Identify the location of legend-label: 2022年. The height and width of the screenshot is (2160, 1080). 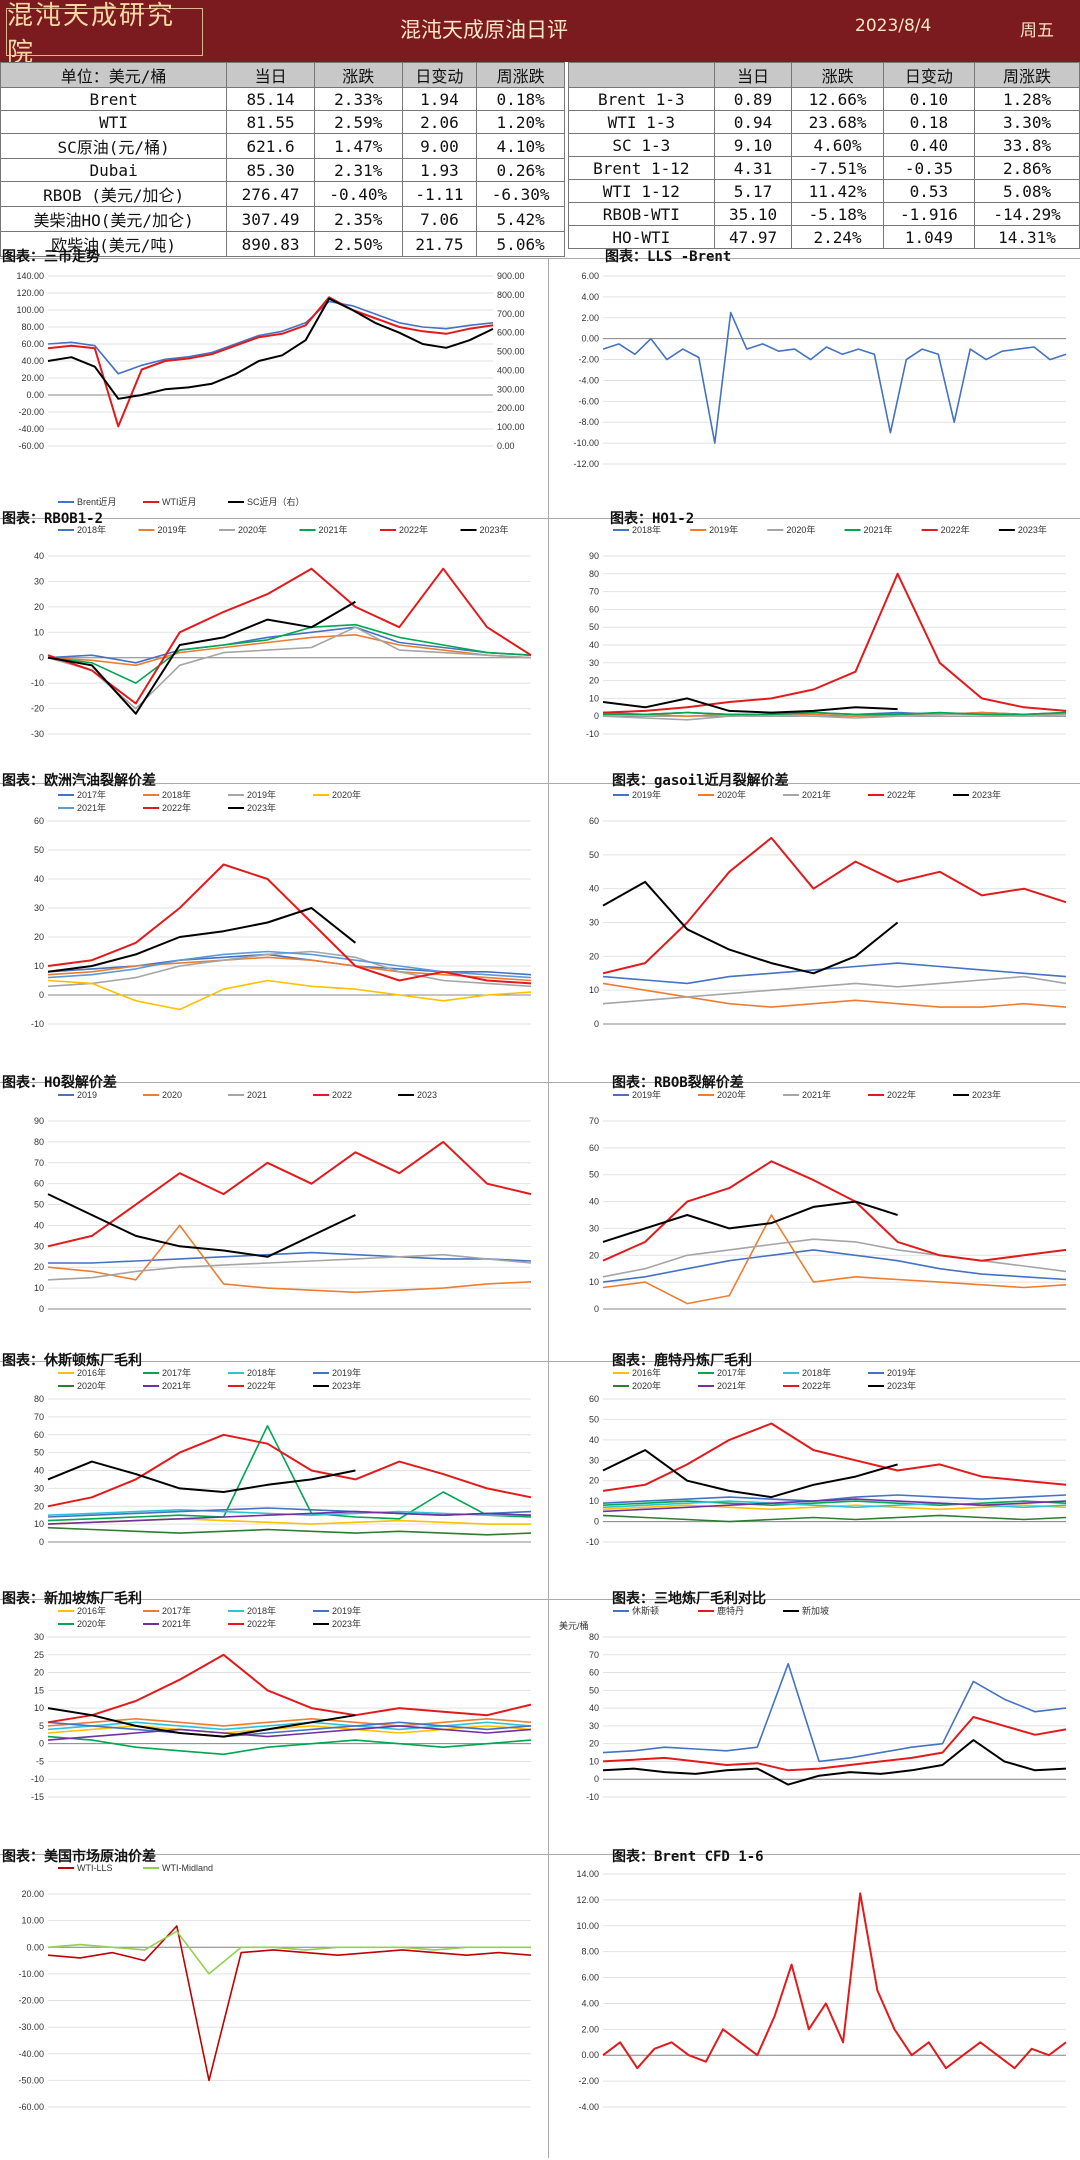
(901, 794).